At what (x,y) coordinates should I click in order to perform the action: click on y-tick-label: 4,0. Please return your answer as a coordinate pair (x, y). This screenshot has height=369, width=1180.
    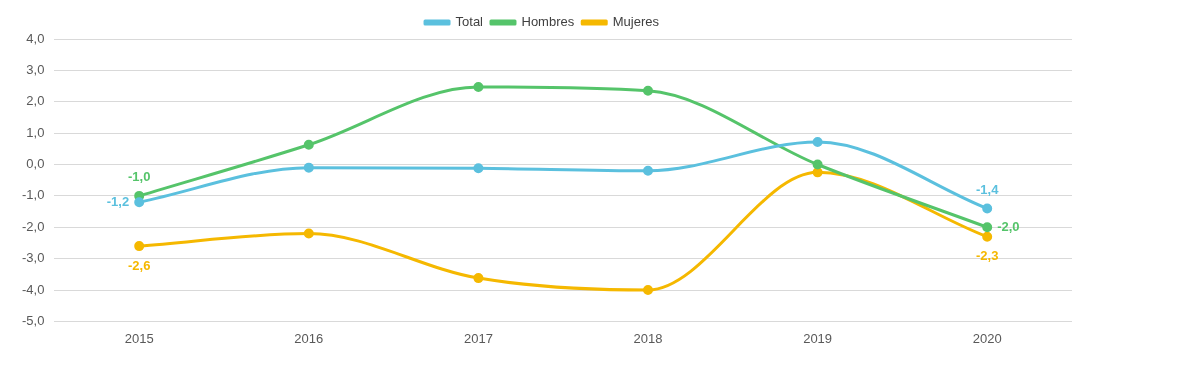
    Looking at the image, I should click on (35, 38).